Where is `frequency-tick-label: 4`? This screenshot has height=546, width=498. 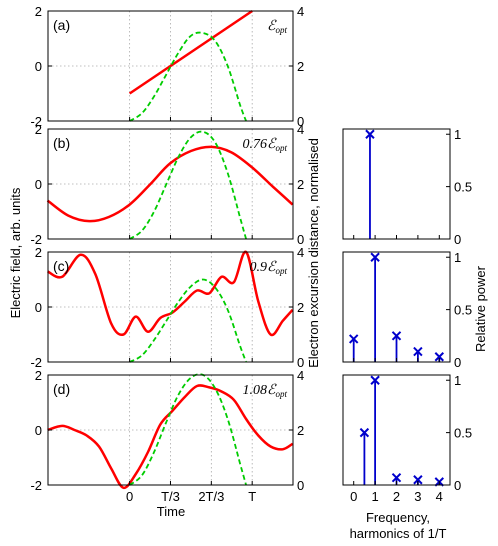 frequency-tick-label: 4 is located at coordinates (439, 496).